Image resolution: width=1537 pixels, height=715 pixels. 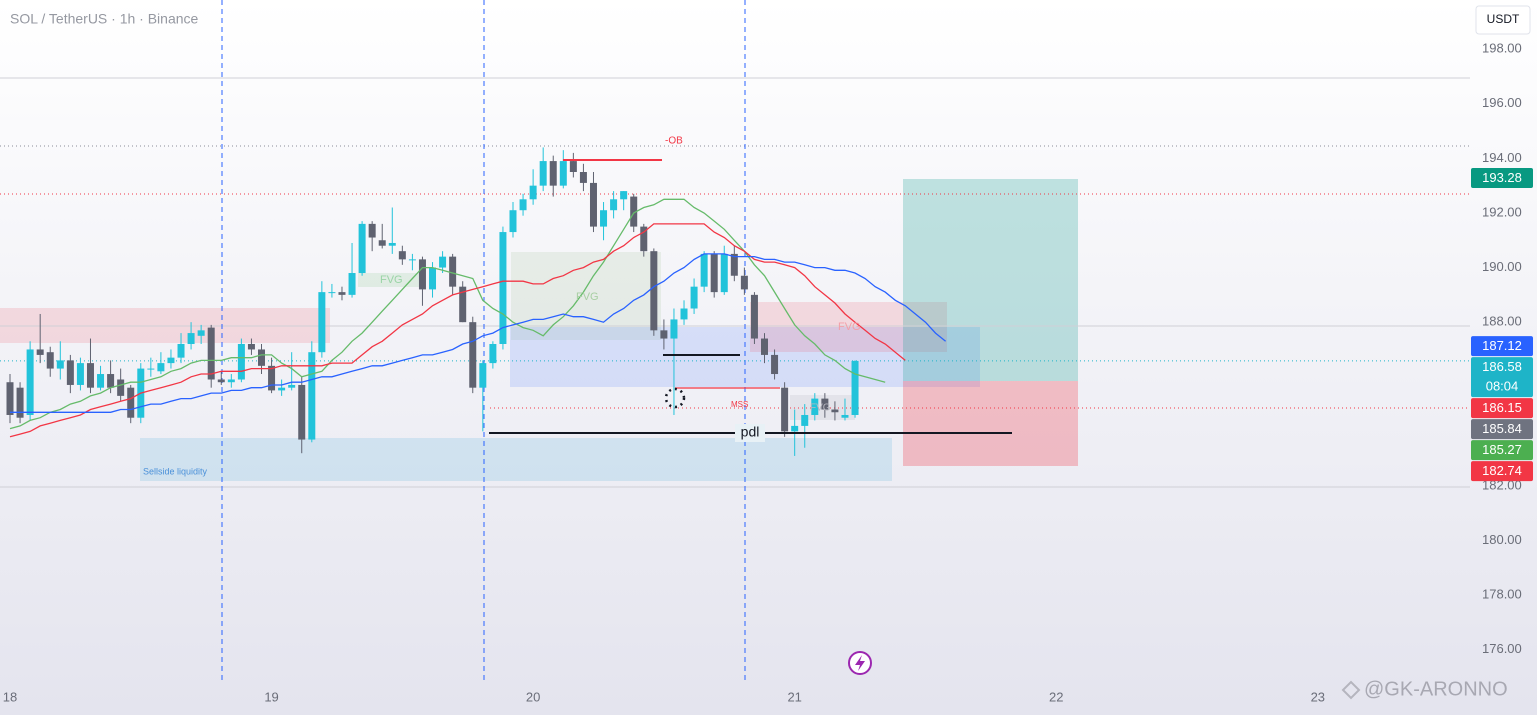 I want to click on label-bg, so click(x=750, y=433).